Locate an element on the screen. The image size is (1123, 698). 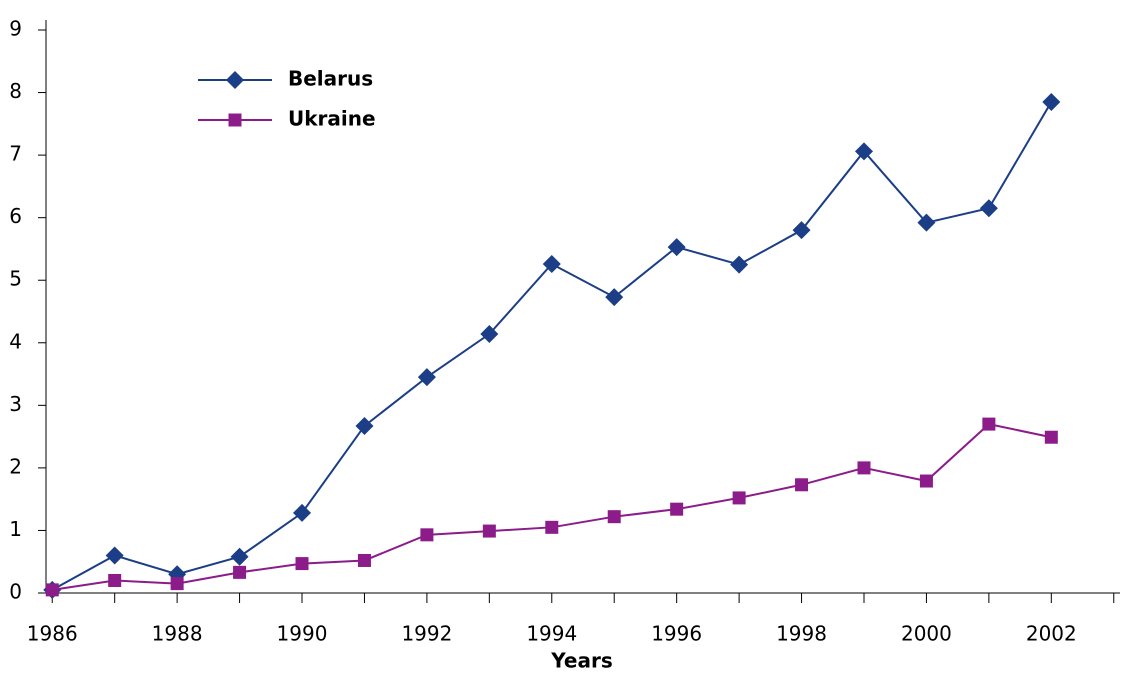
x-tick-label: 1994 is located at coordinates (551, 634).